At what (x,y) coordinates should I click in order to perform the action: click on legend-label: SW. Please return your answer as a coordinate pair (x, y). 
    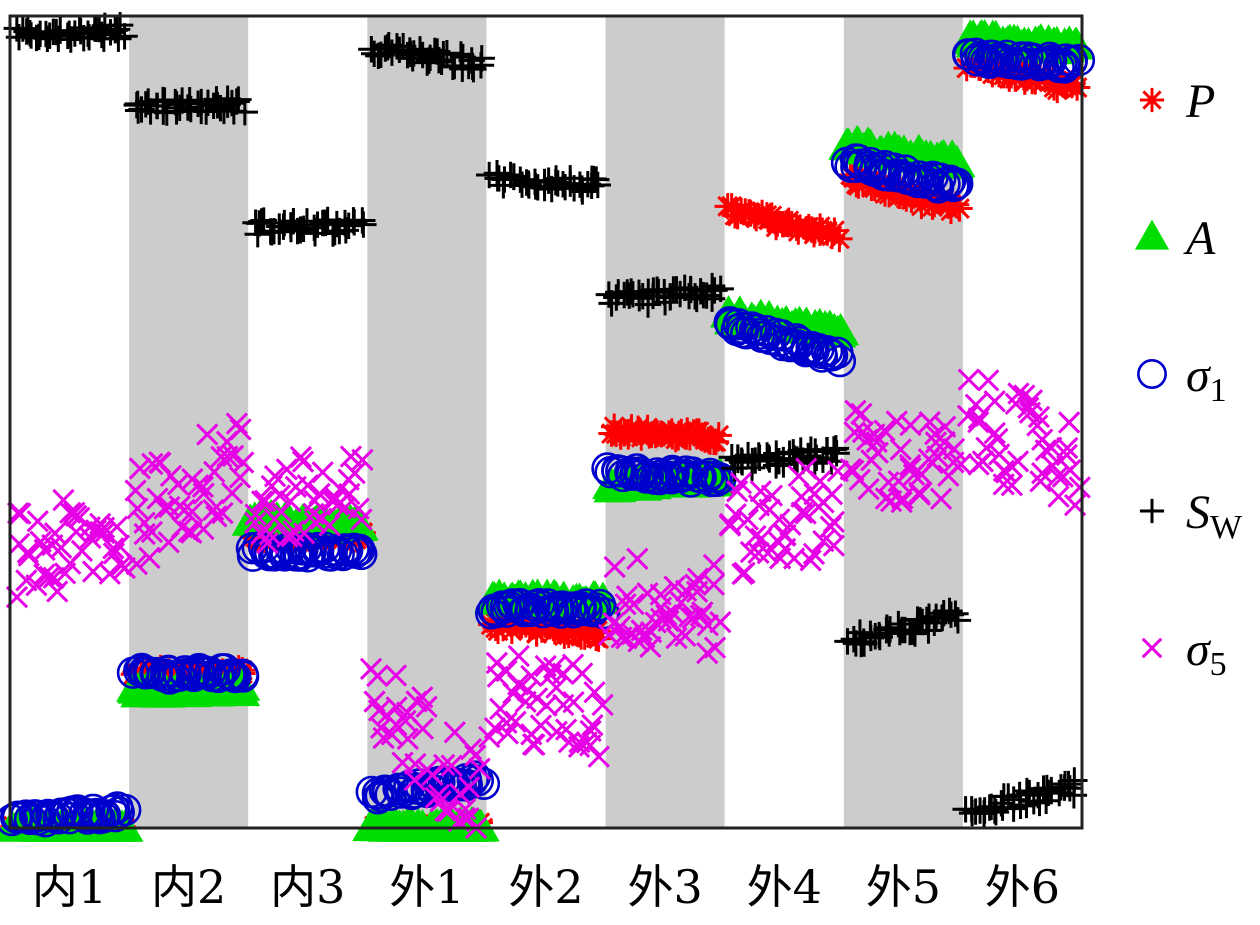
    Looking at the image, I should click on (1214, 516).